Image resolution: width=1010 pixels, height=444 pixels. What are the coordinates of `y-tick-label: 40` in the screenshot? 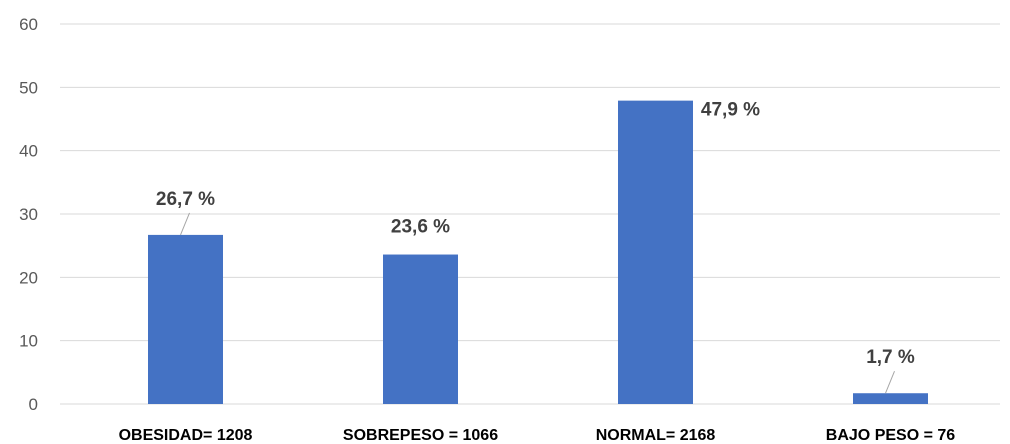 It's located at (28, 151).